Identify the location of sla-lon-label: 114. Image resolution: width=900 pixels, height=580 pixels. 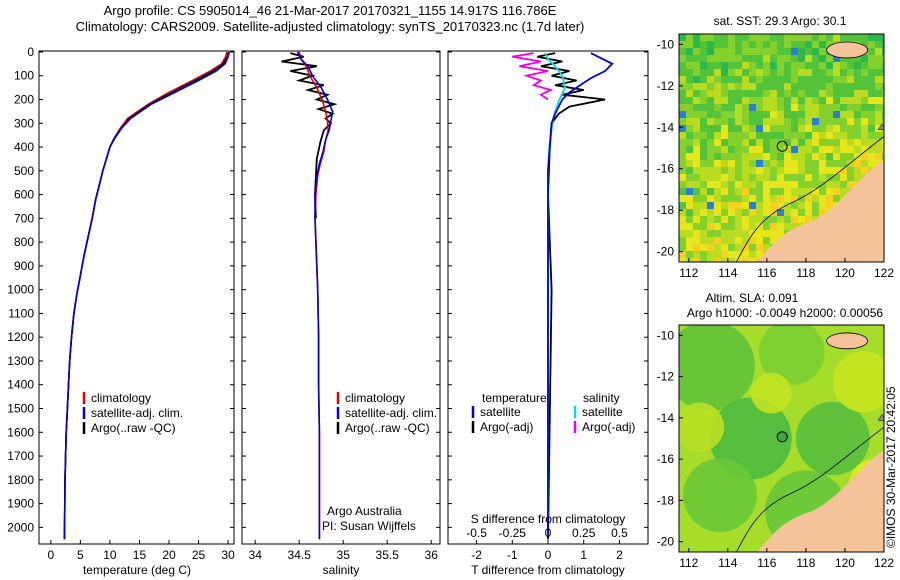
(727, 563).